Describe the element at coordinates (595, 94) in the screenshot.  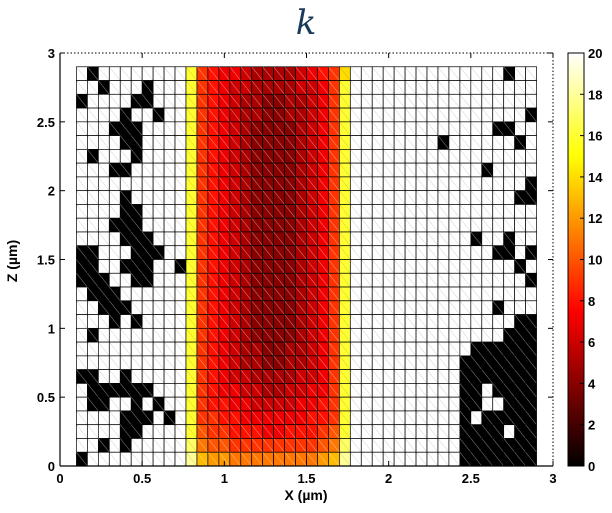
I see `colorbar-tick-label: 18` at that location.